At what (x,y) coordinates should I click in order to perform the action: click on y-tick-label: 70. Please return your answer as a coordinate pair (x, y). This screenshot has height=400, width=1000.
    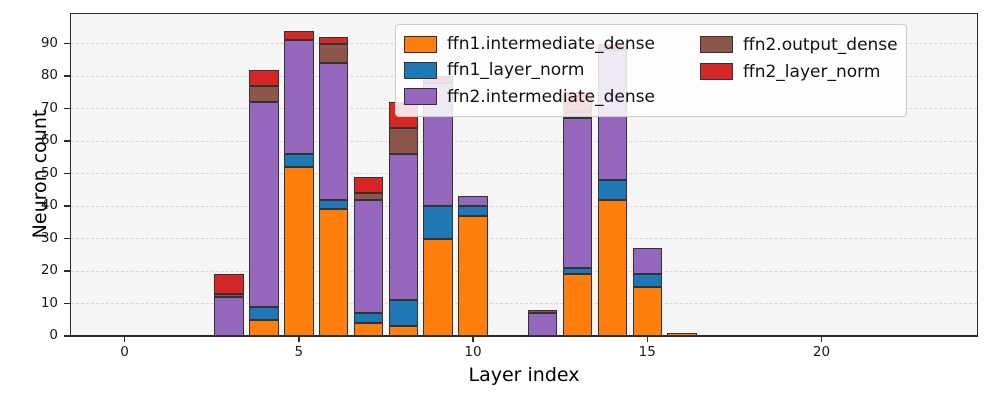
    Looking at the image, I should click on (49, 107).